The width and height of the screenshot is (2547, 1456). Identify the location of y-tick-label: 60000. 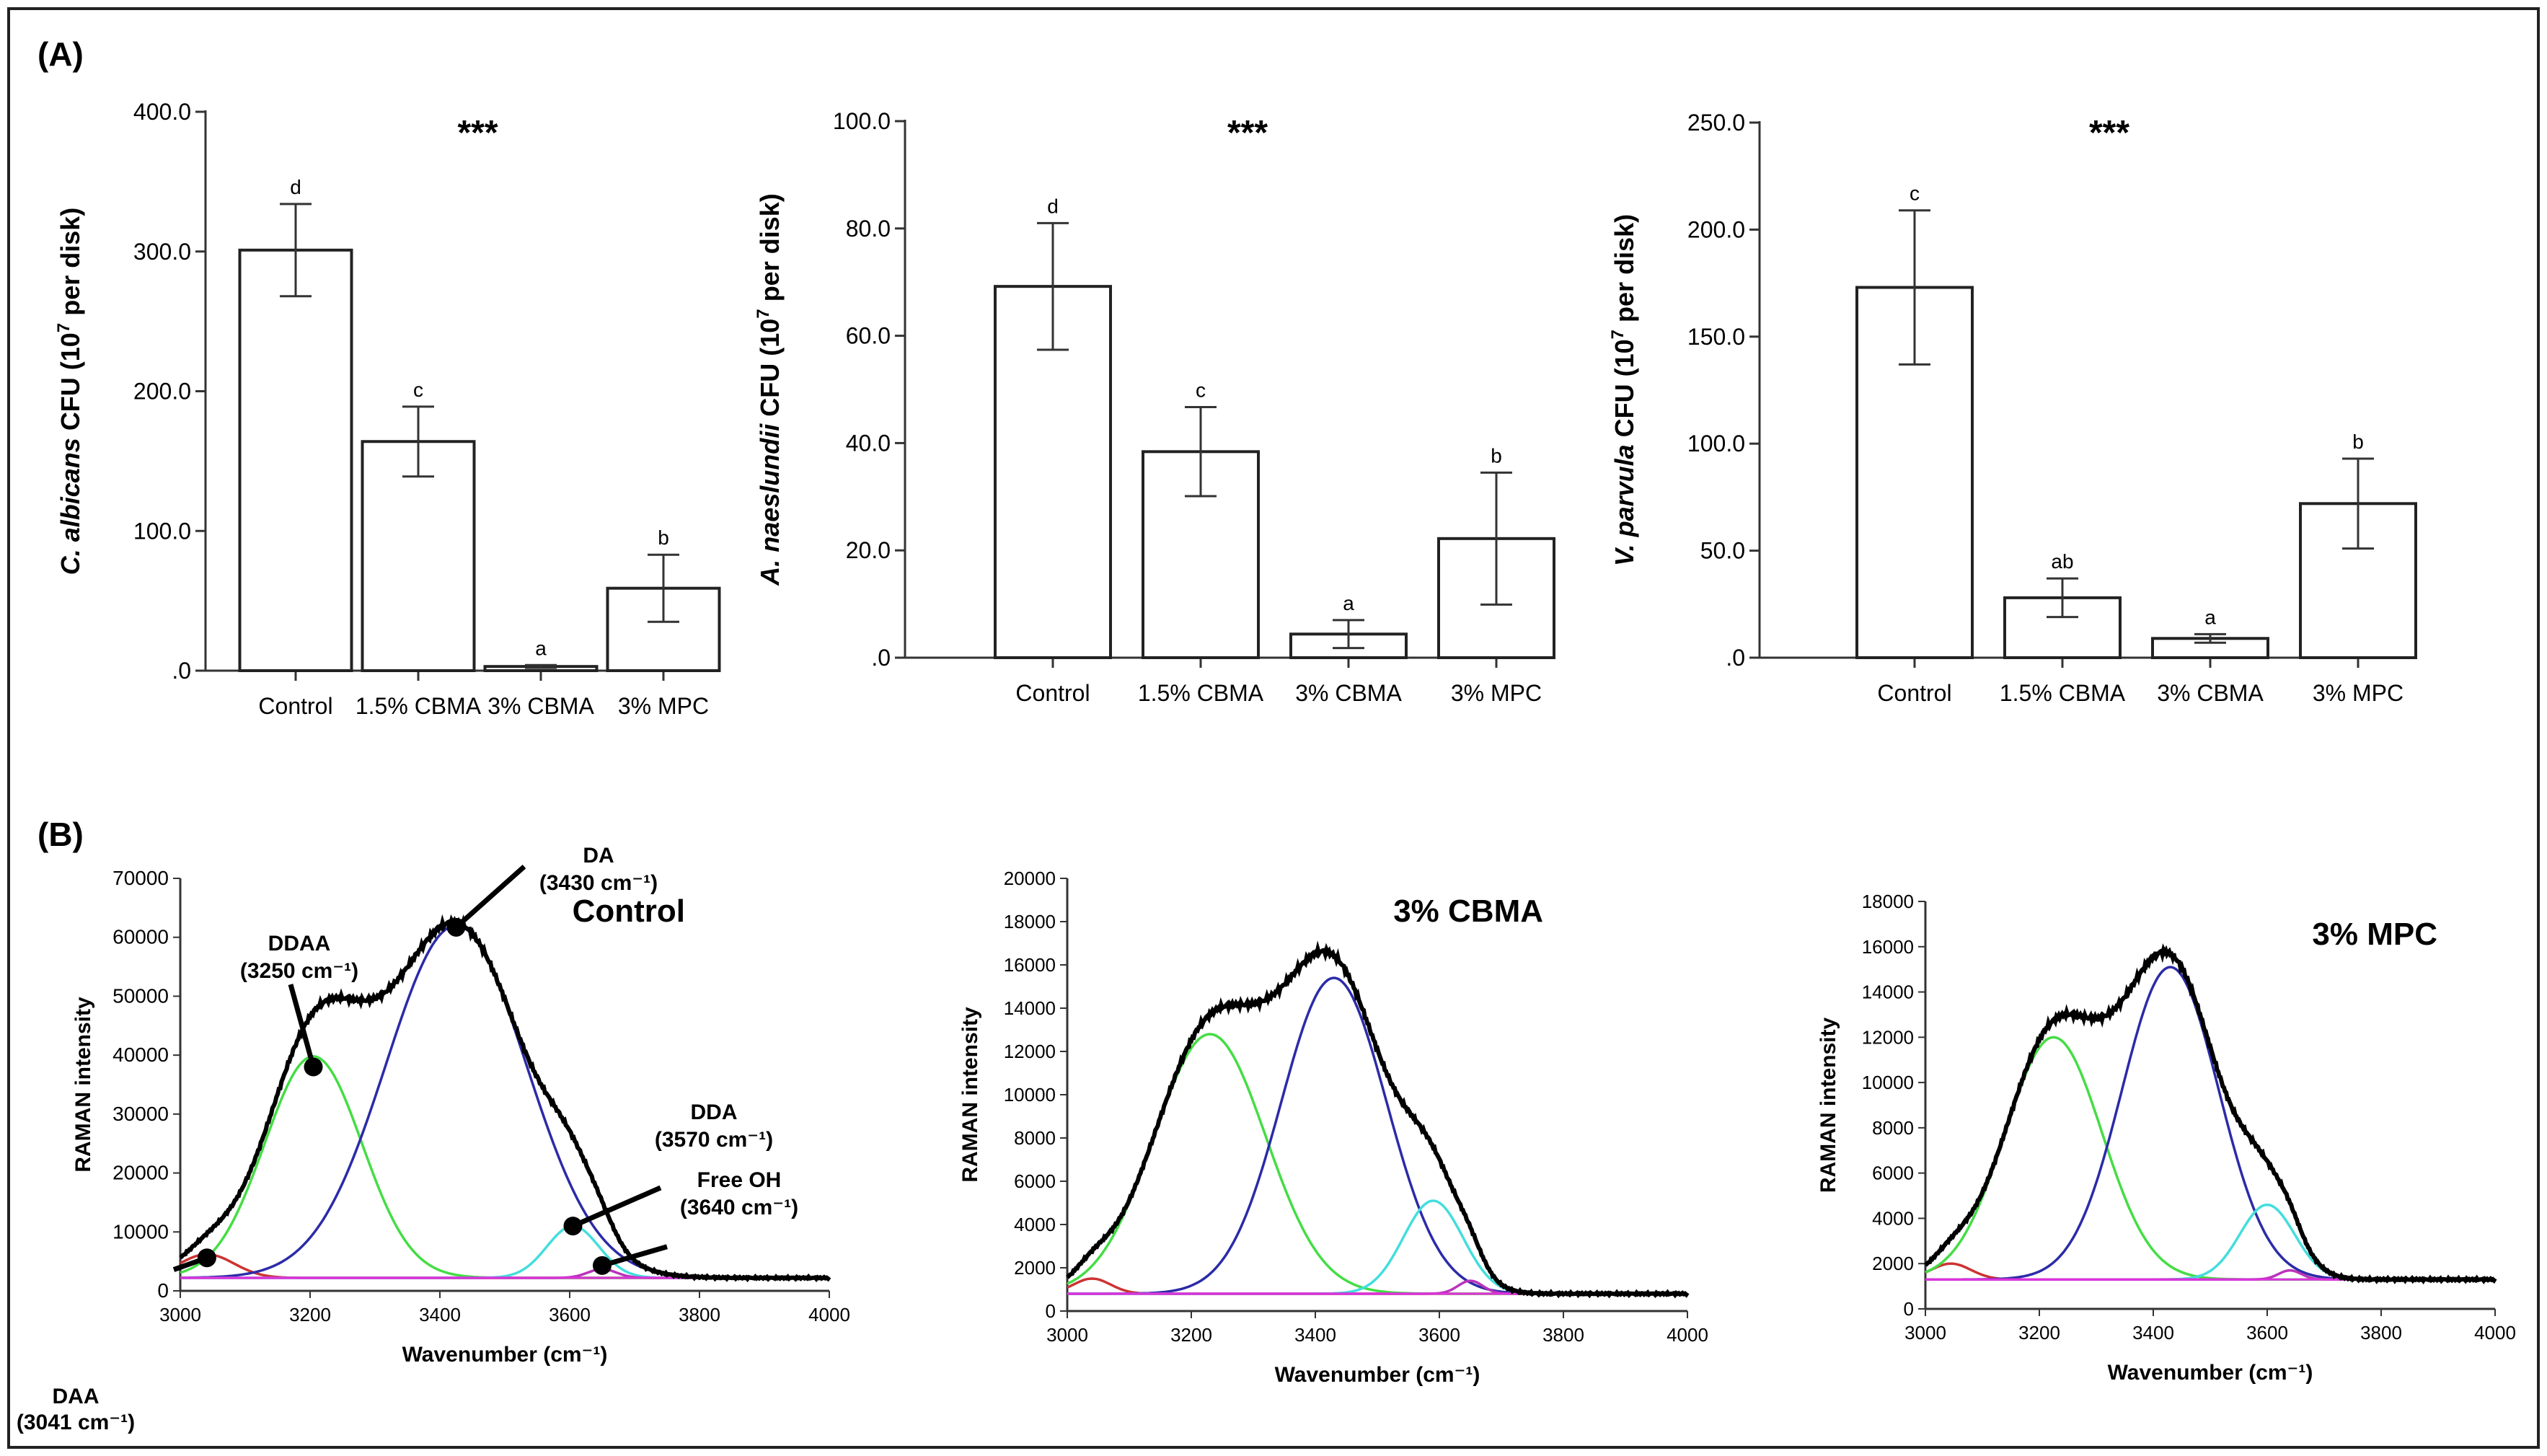
(140, 937).